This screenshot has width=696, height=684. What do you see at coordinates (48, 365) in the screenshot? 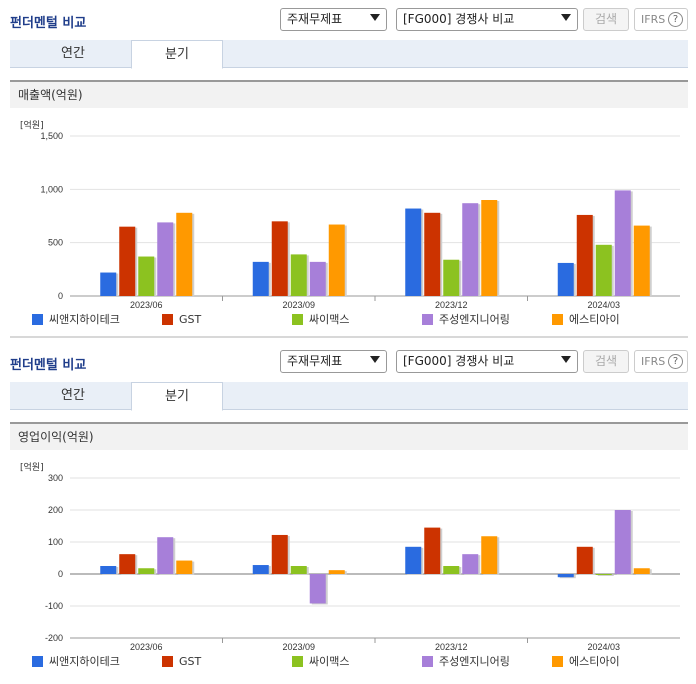
I see `section-title: 펀더멘털 비교` at bounding box center [48, 365].